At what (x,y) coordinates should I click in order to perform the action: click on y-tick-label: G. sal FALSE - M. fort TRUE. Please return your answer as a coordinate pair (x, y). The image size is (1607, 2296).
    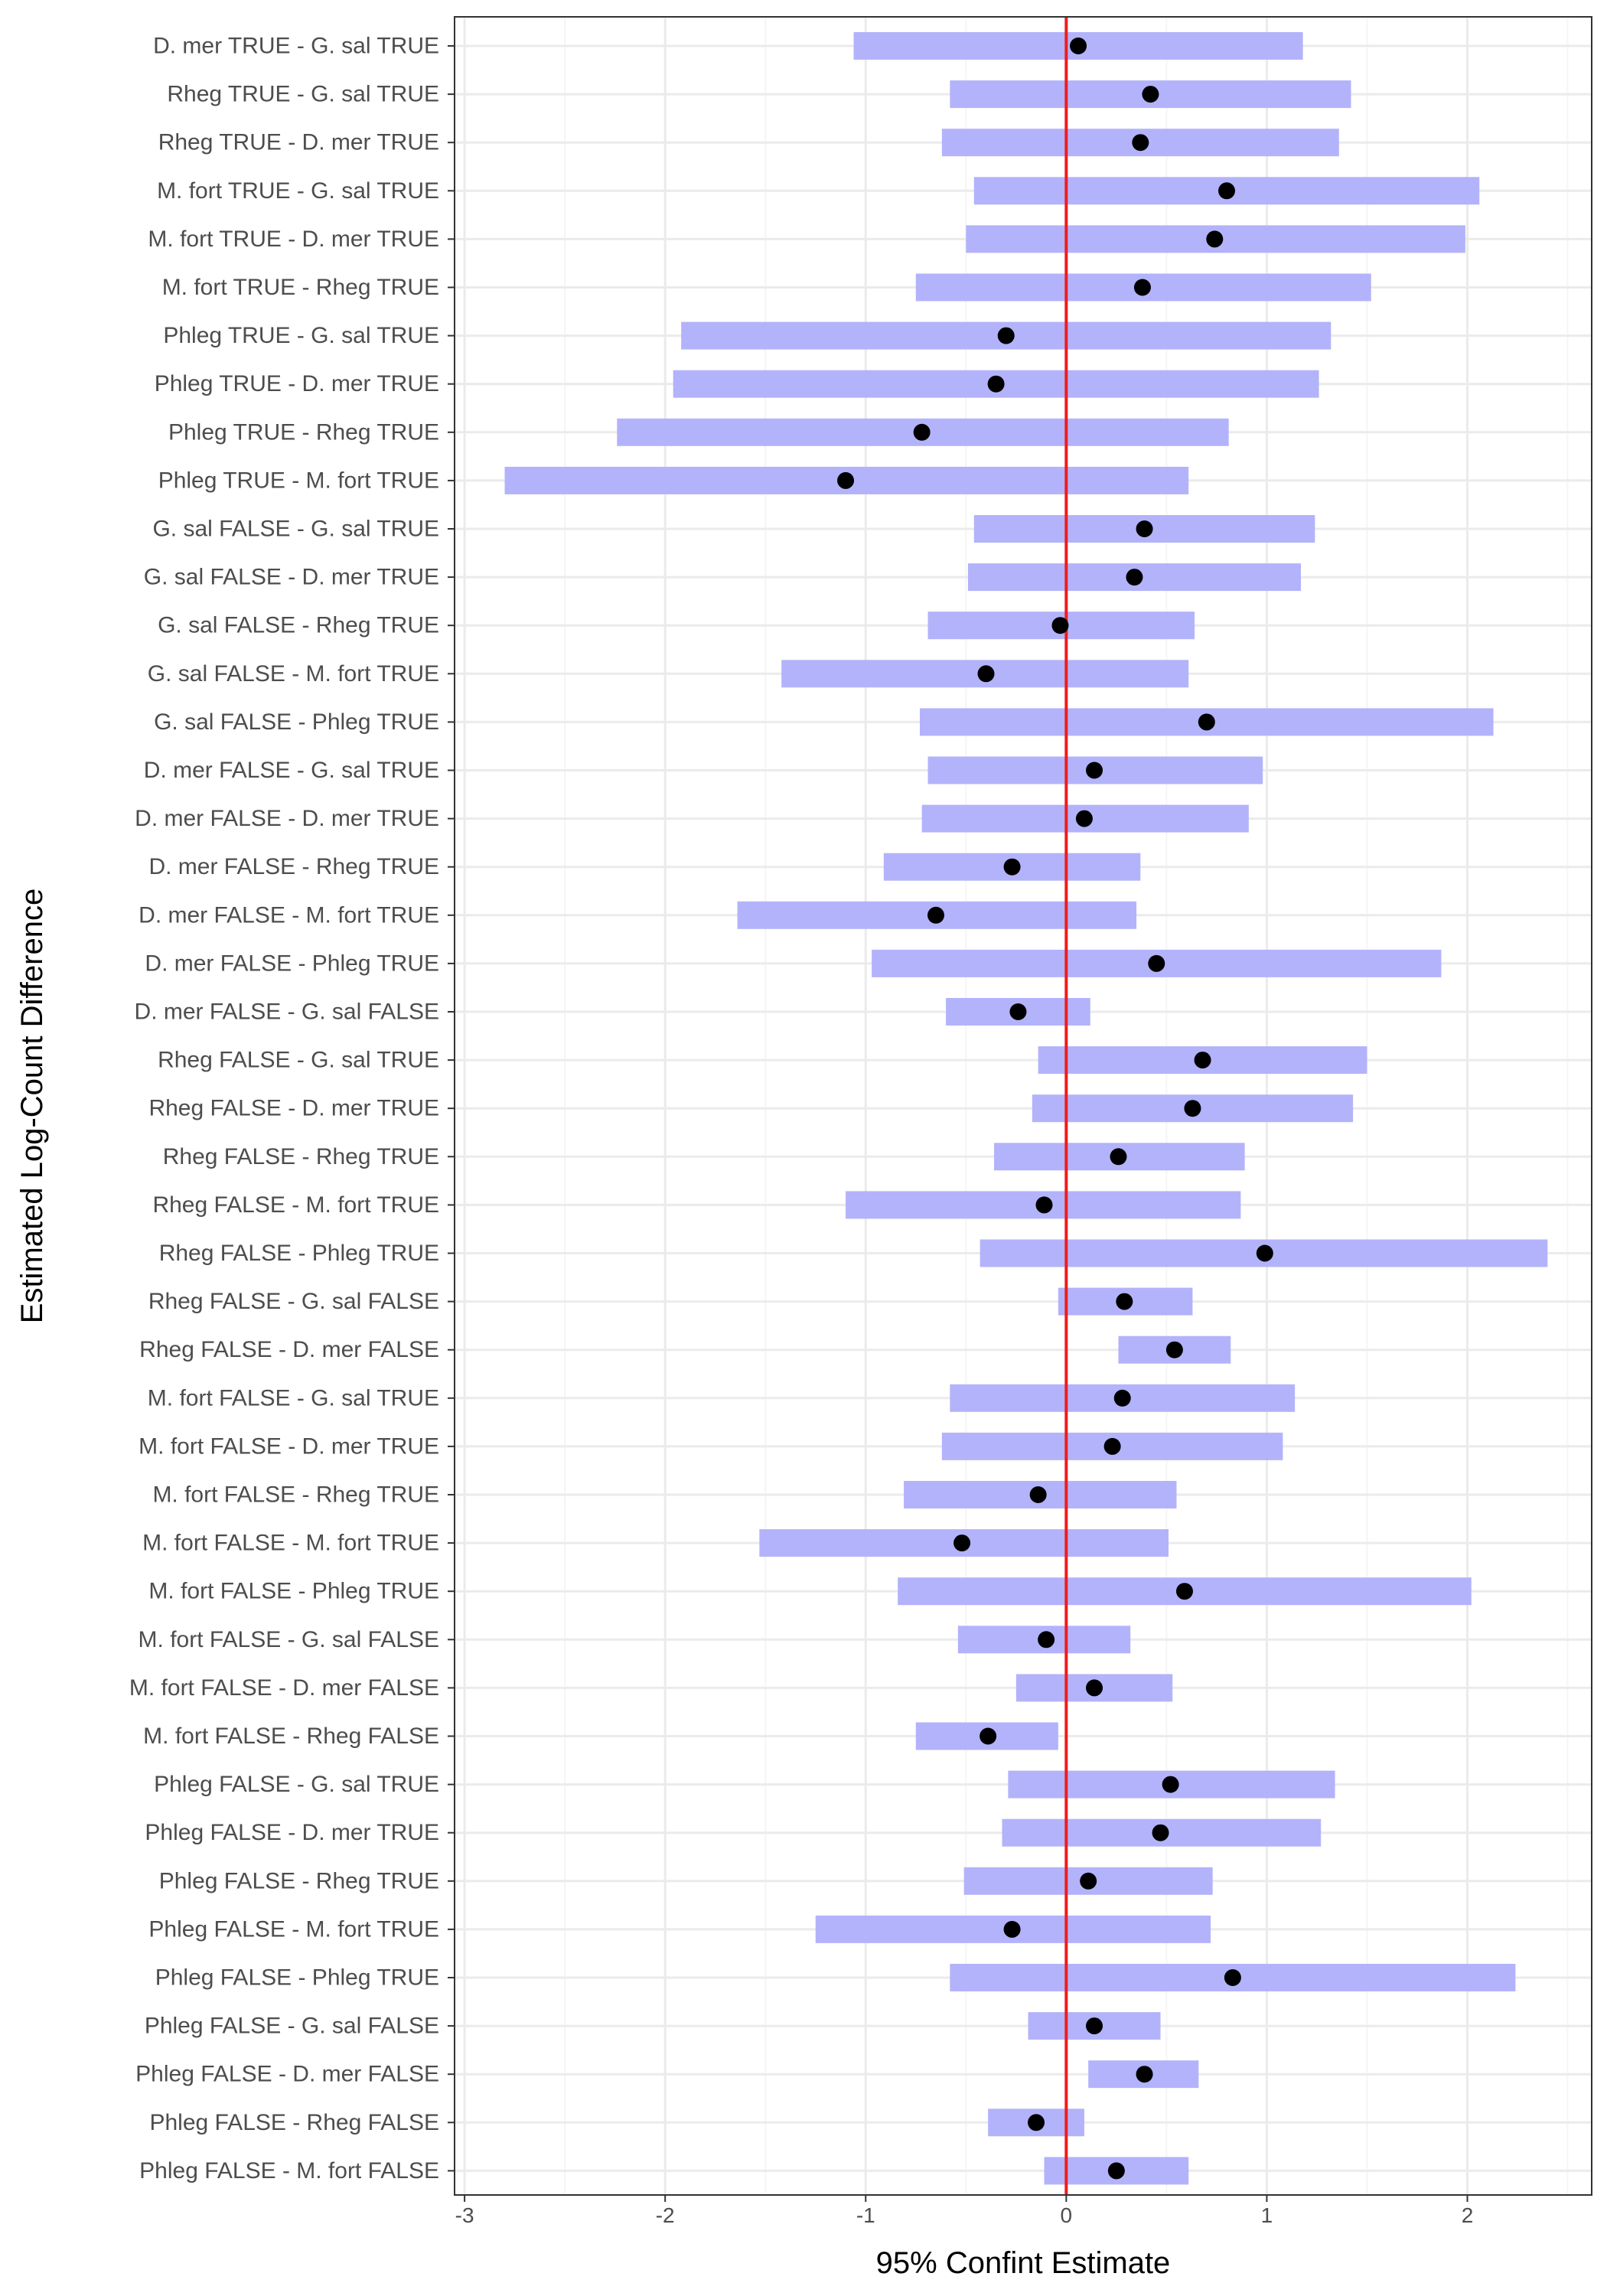
    Looking at the image, I should click on (293, 674).